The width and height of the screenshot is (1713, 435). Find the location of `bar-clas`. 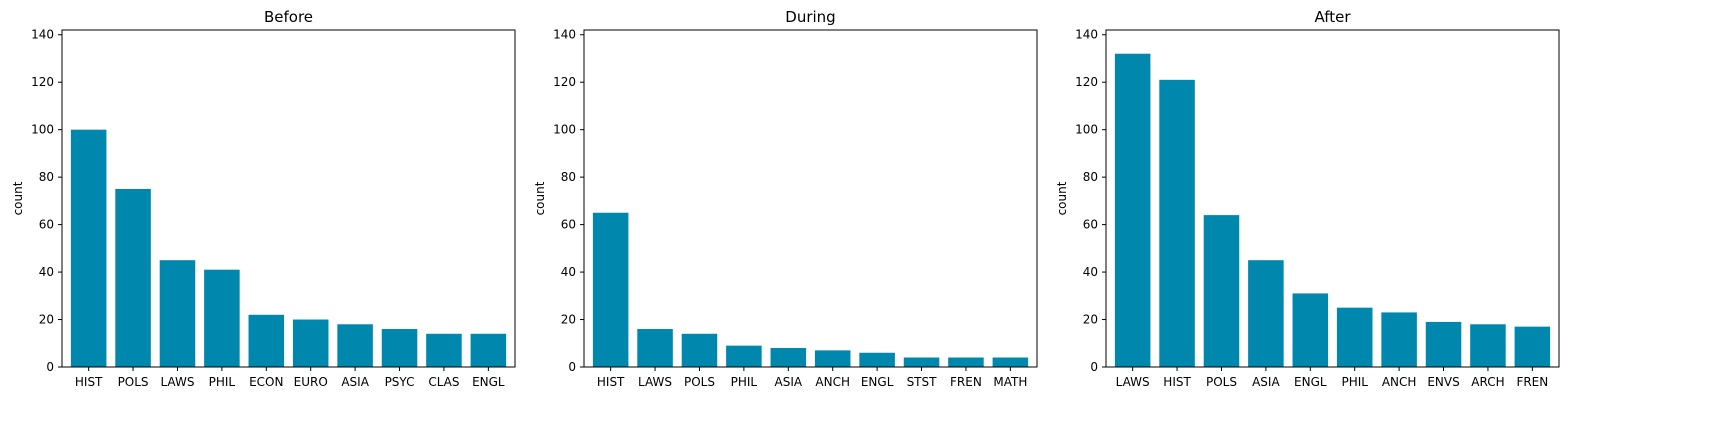

bar-clas is located at coordinates (444, 350).